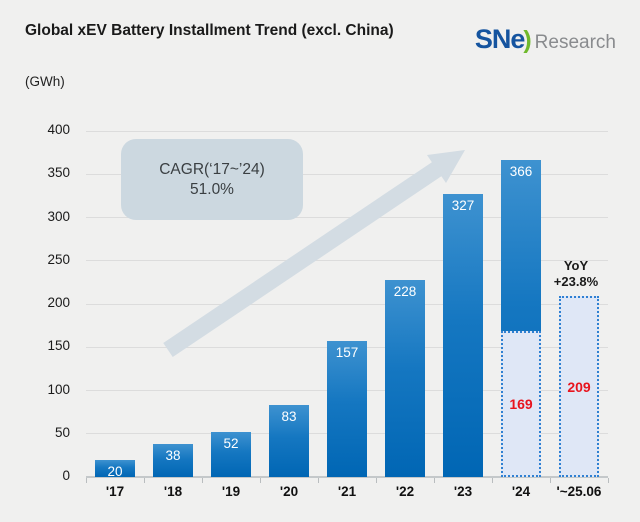  Describe the element at coordinates (231, 491) in the screenshot. I see `x-tick-label: '19` at that location.